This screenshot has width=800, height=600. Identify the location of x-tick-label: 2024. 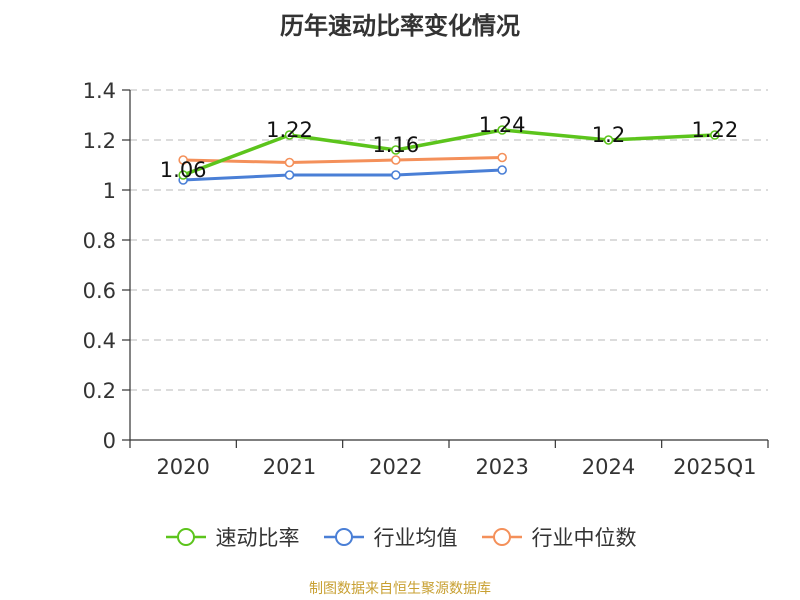
(608, 467).